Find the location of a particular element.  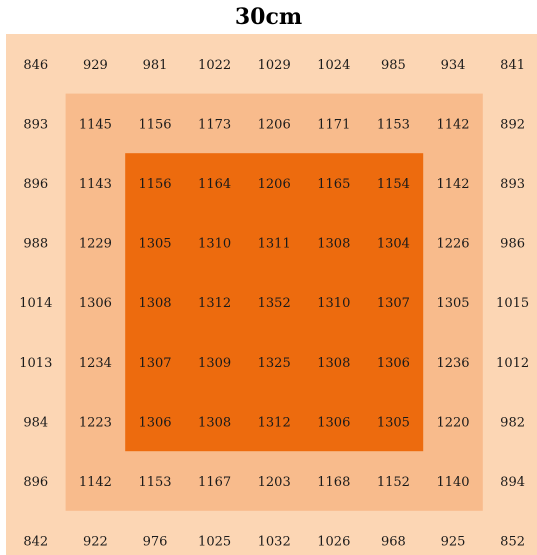

heatmap-cell-value: 852 is located at coordinates (512, 542).